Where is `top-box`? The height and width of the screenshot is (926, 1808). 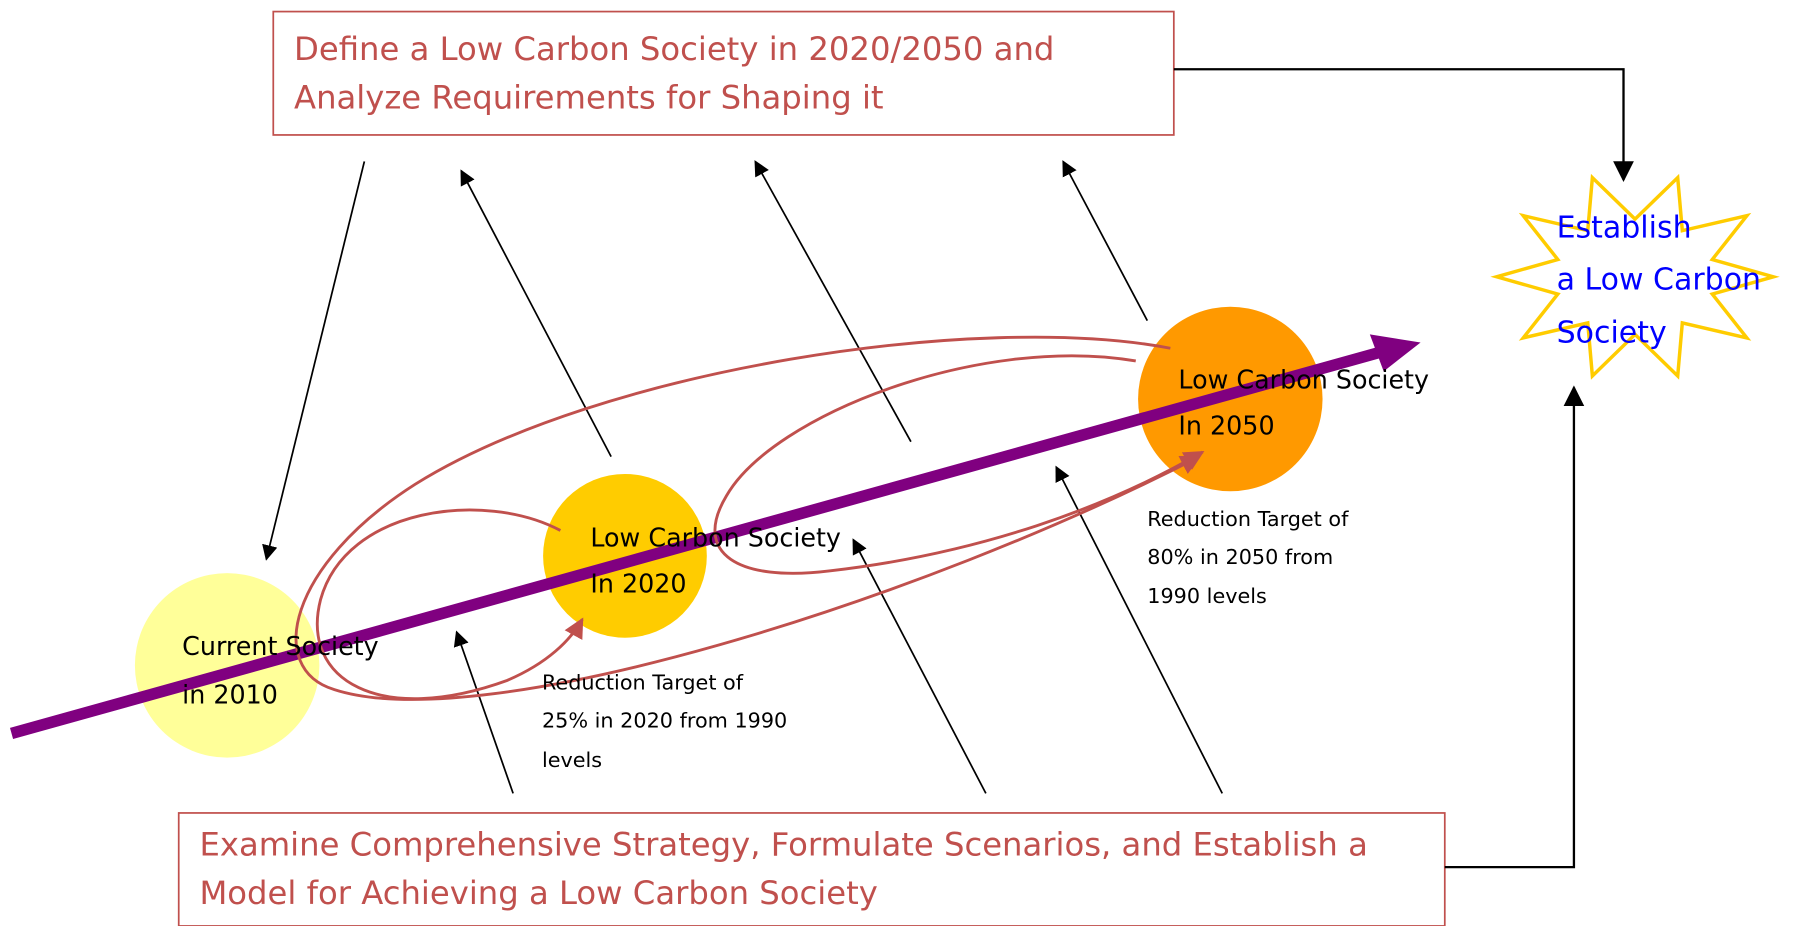
top-box is located at coordinates (723, 73).